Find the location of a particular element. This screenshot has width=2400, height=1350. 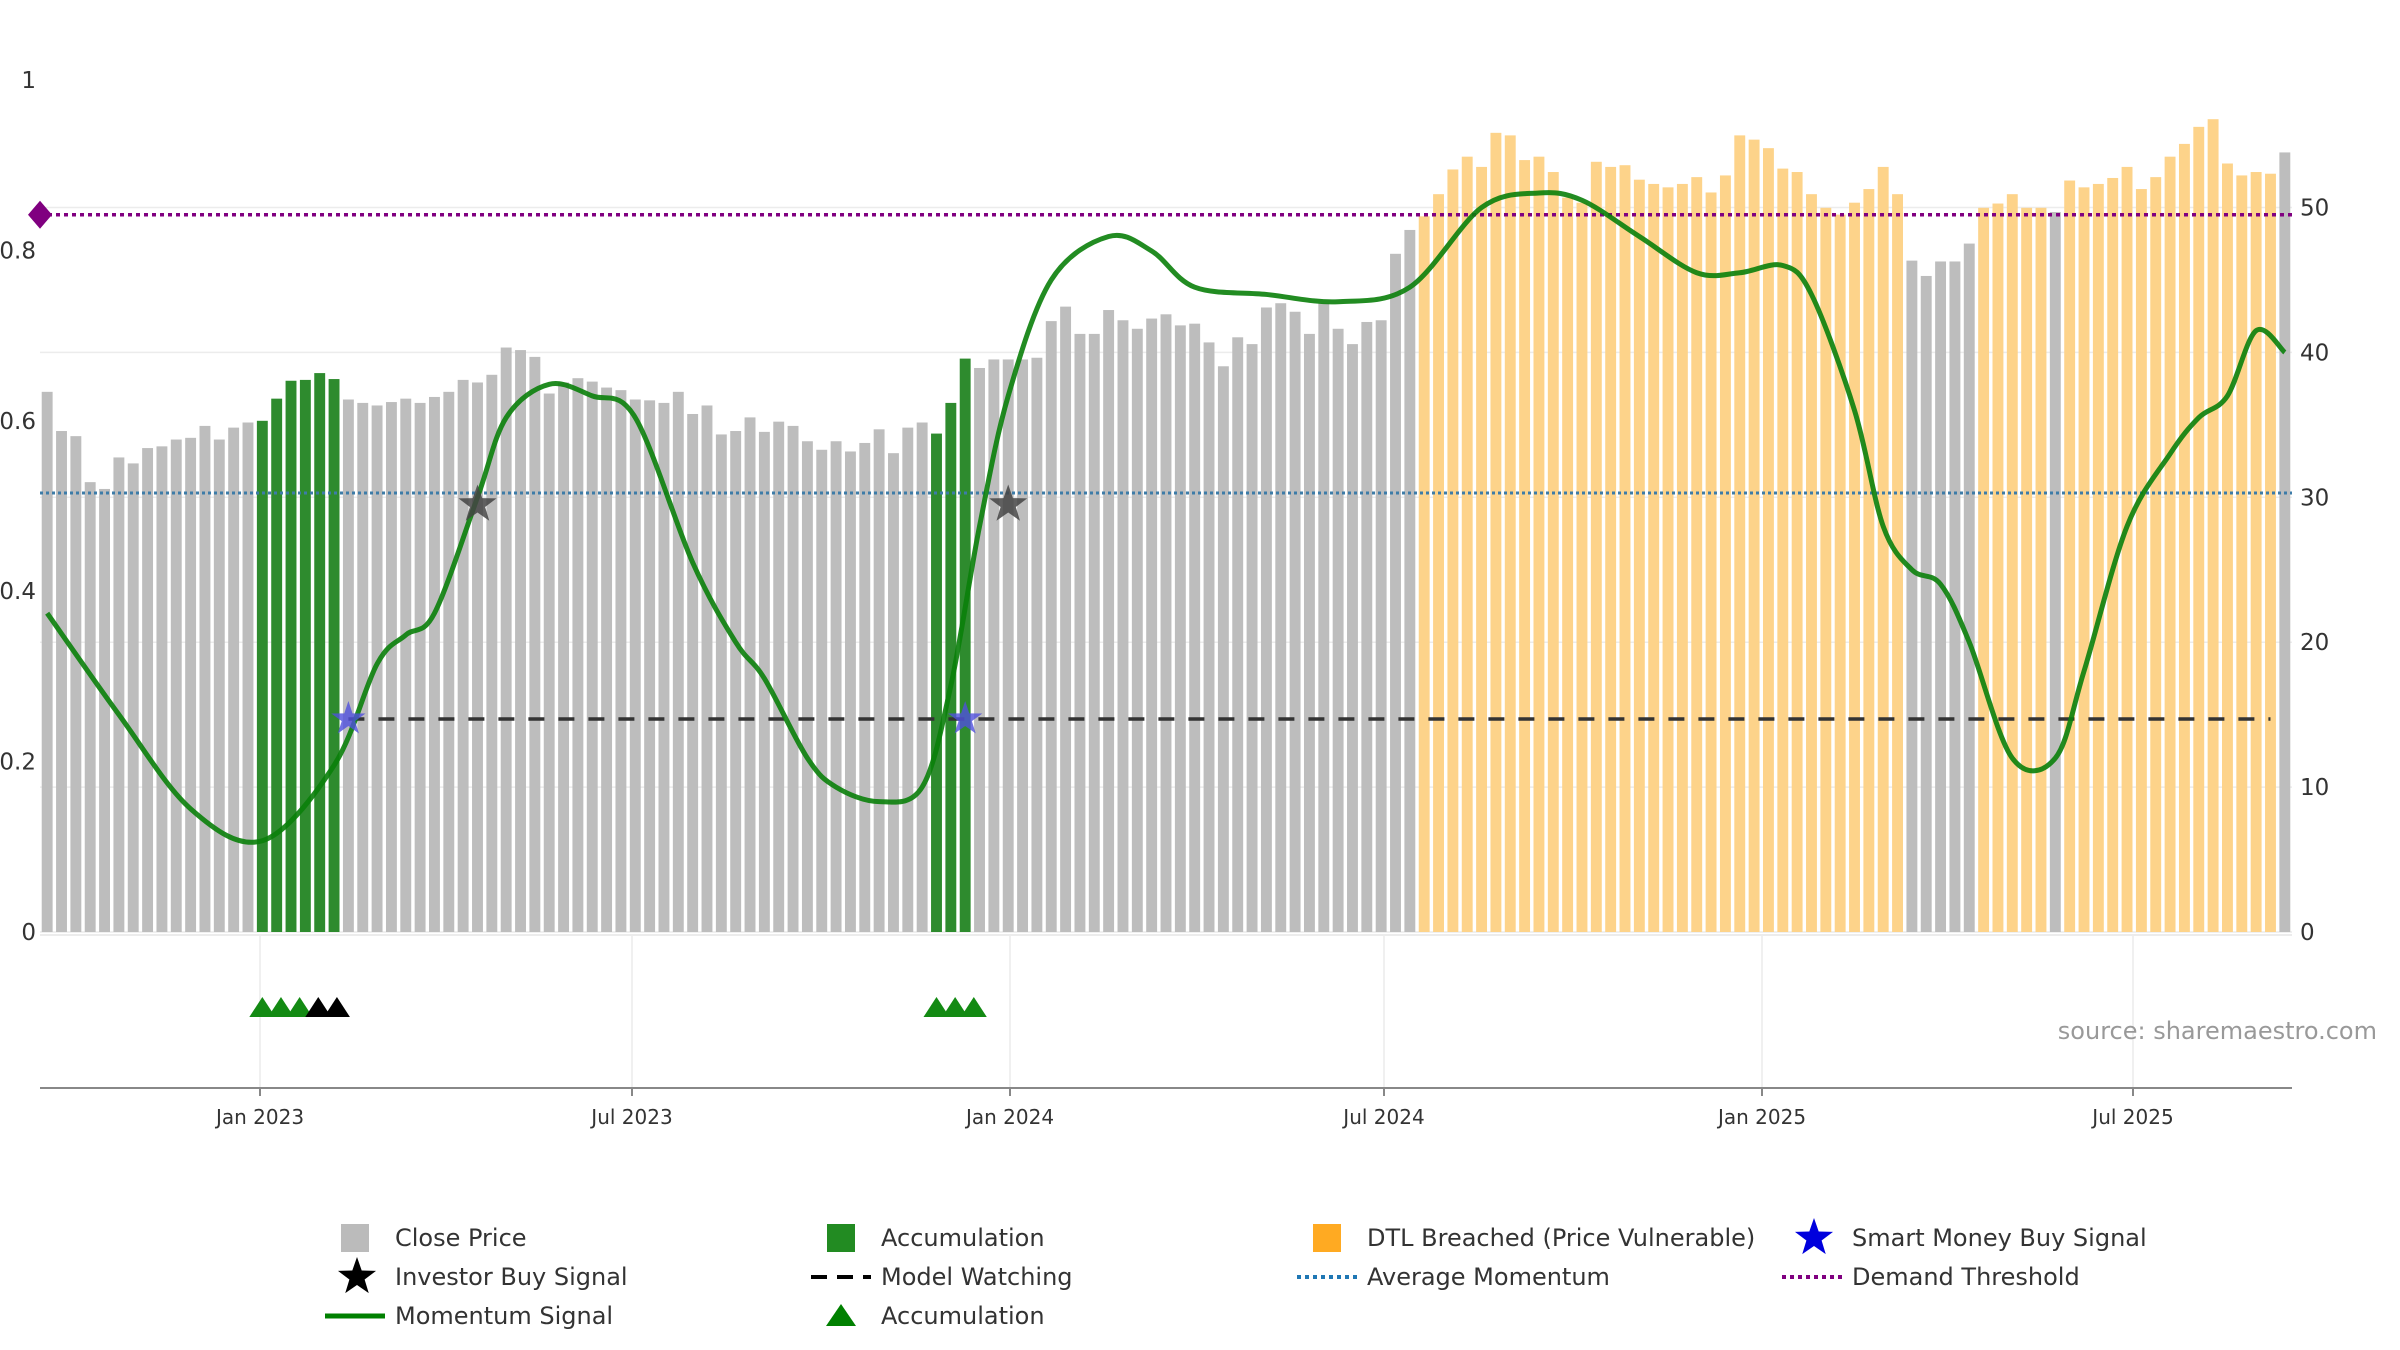

accumulation-triangle-black is located at coordinates (336, 1007).